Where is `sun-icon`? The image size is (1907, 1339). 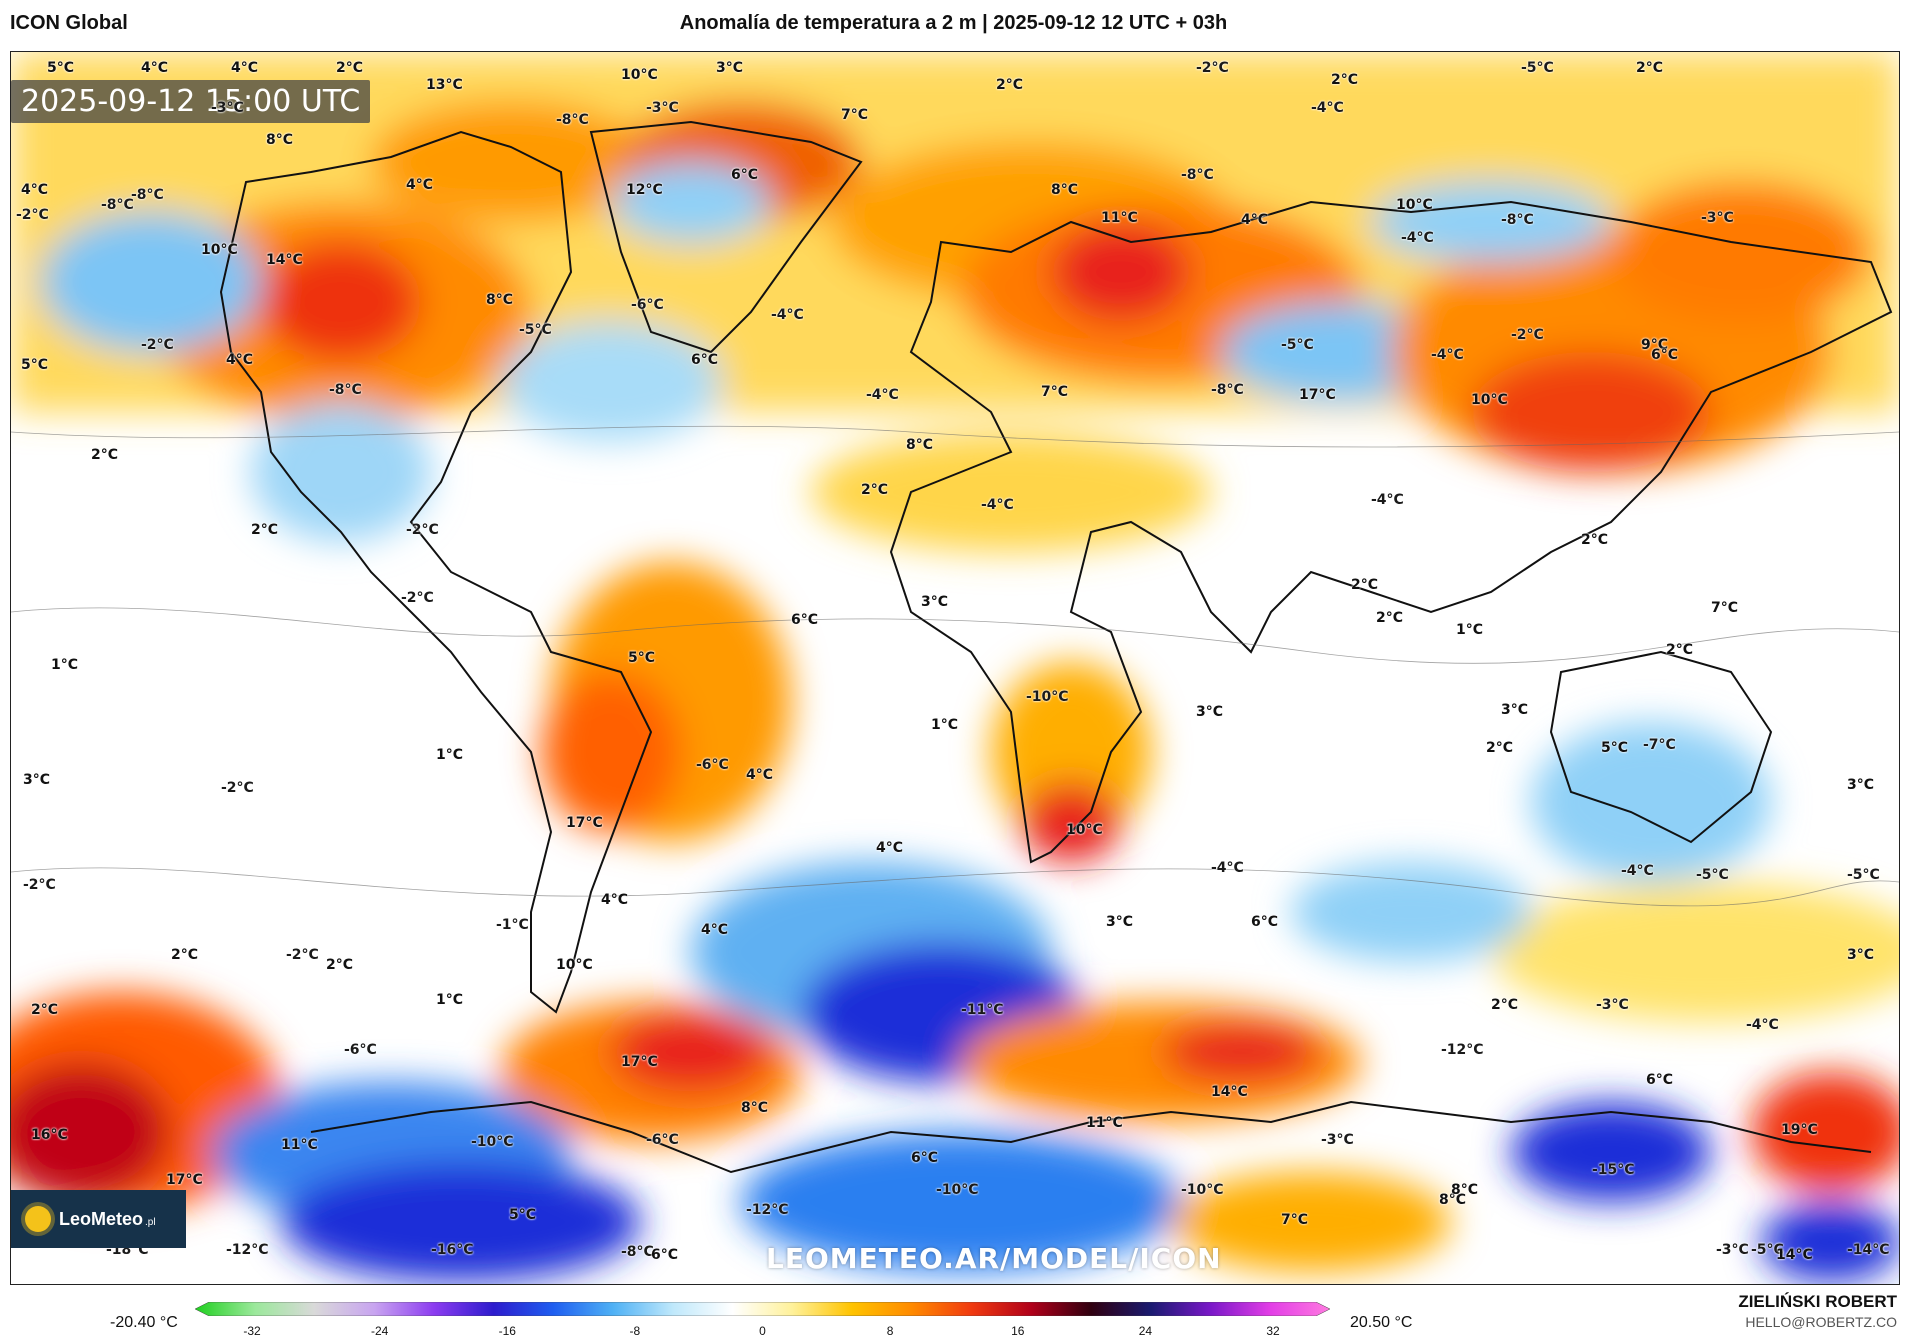
sun-icon is located at coordinates (38, 1219).